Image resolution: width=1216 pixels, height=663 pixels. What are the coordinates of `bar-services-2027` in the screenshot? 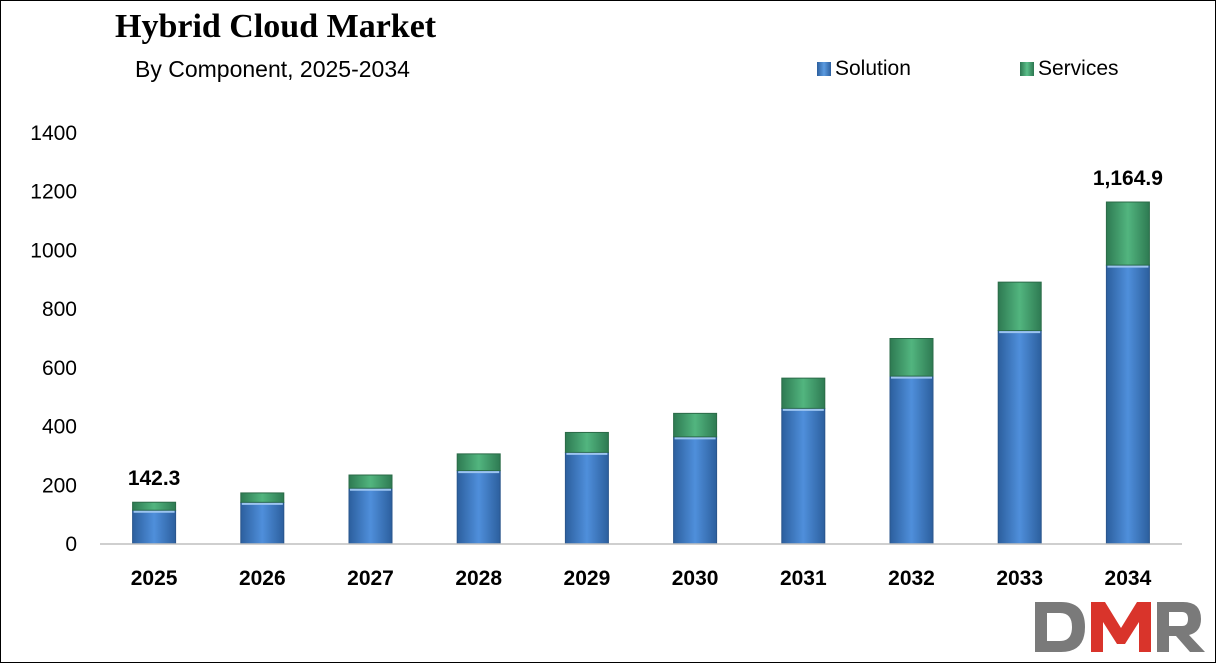 It's located at (370, 481).